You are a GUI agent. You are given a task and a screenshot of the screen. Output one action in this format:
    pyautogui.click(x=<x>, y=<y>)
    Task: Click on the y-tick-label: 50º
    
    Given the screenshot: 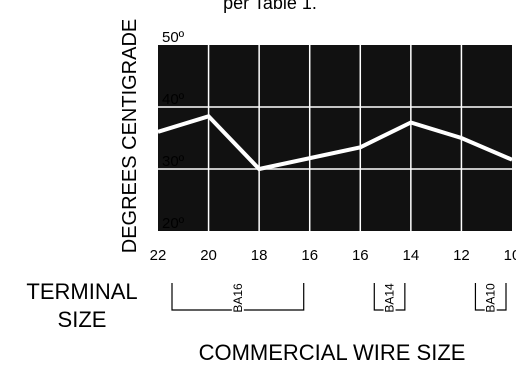 What is the action you would take?
    pyautogui.click(x=173, y=37)
    